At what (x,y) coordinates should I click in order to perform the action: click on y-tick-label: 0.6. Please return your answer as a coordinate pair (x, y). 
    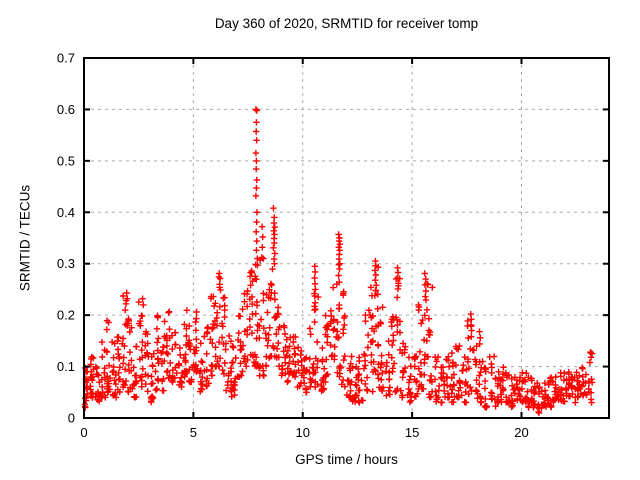
    Looking at the image, I should click on (66, 109).